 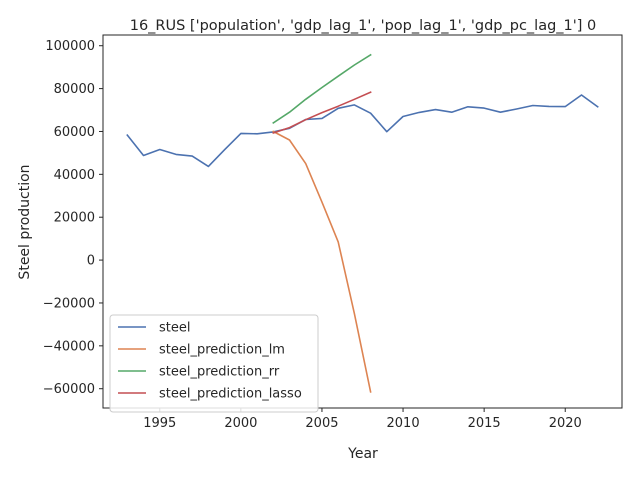 What do you see at coordinates (174, 328) in the screenshot?
I see `legend-label: steel` at bounding box center [174, 328].